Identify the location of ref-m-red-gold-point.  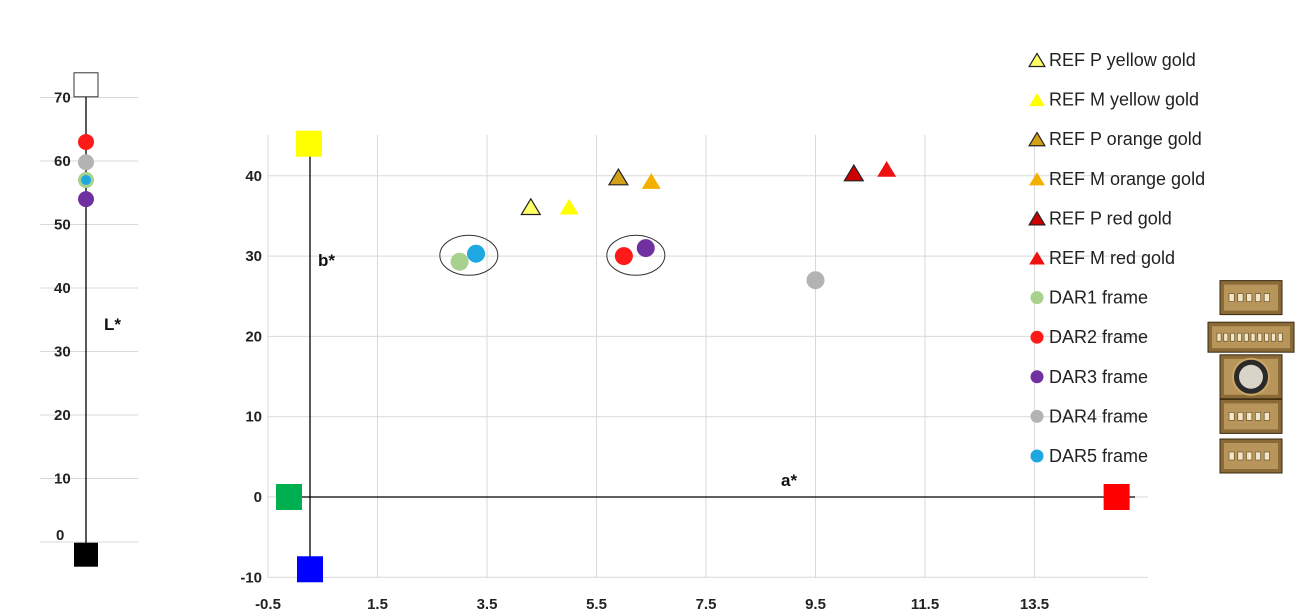
(887, 169).